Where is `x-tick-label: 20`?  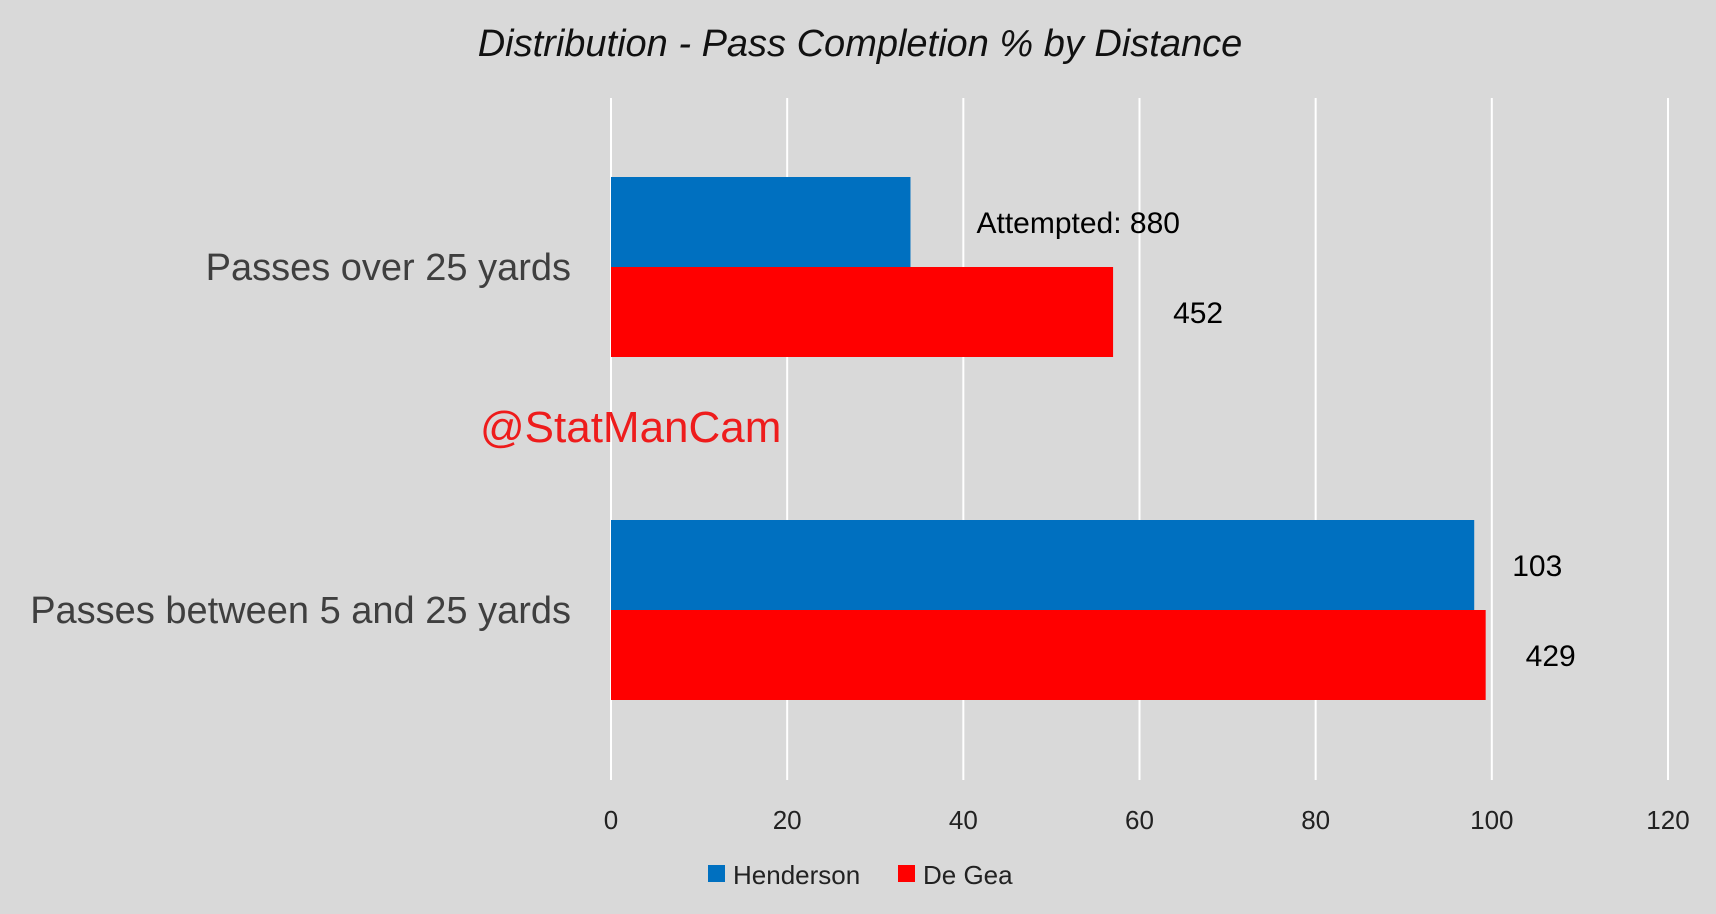 x-tick-label: 20 is located at coordinates (787, 820).